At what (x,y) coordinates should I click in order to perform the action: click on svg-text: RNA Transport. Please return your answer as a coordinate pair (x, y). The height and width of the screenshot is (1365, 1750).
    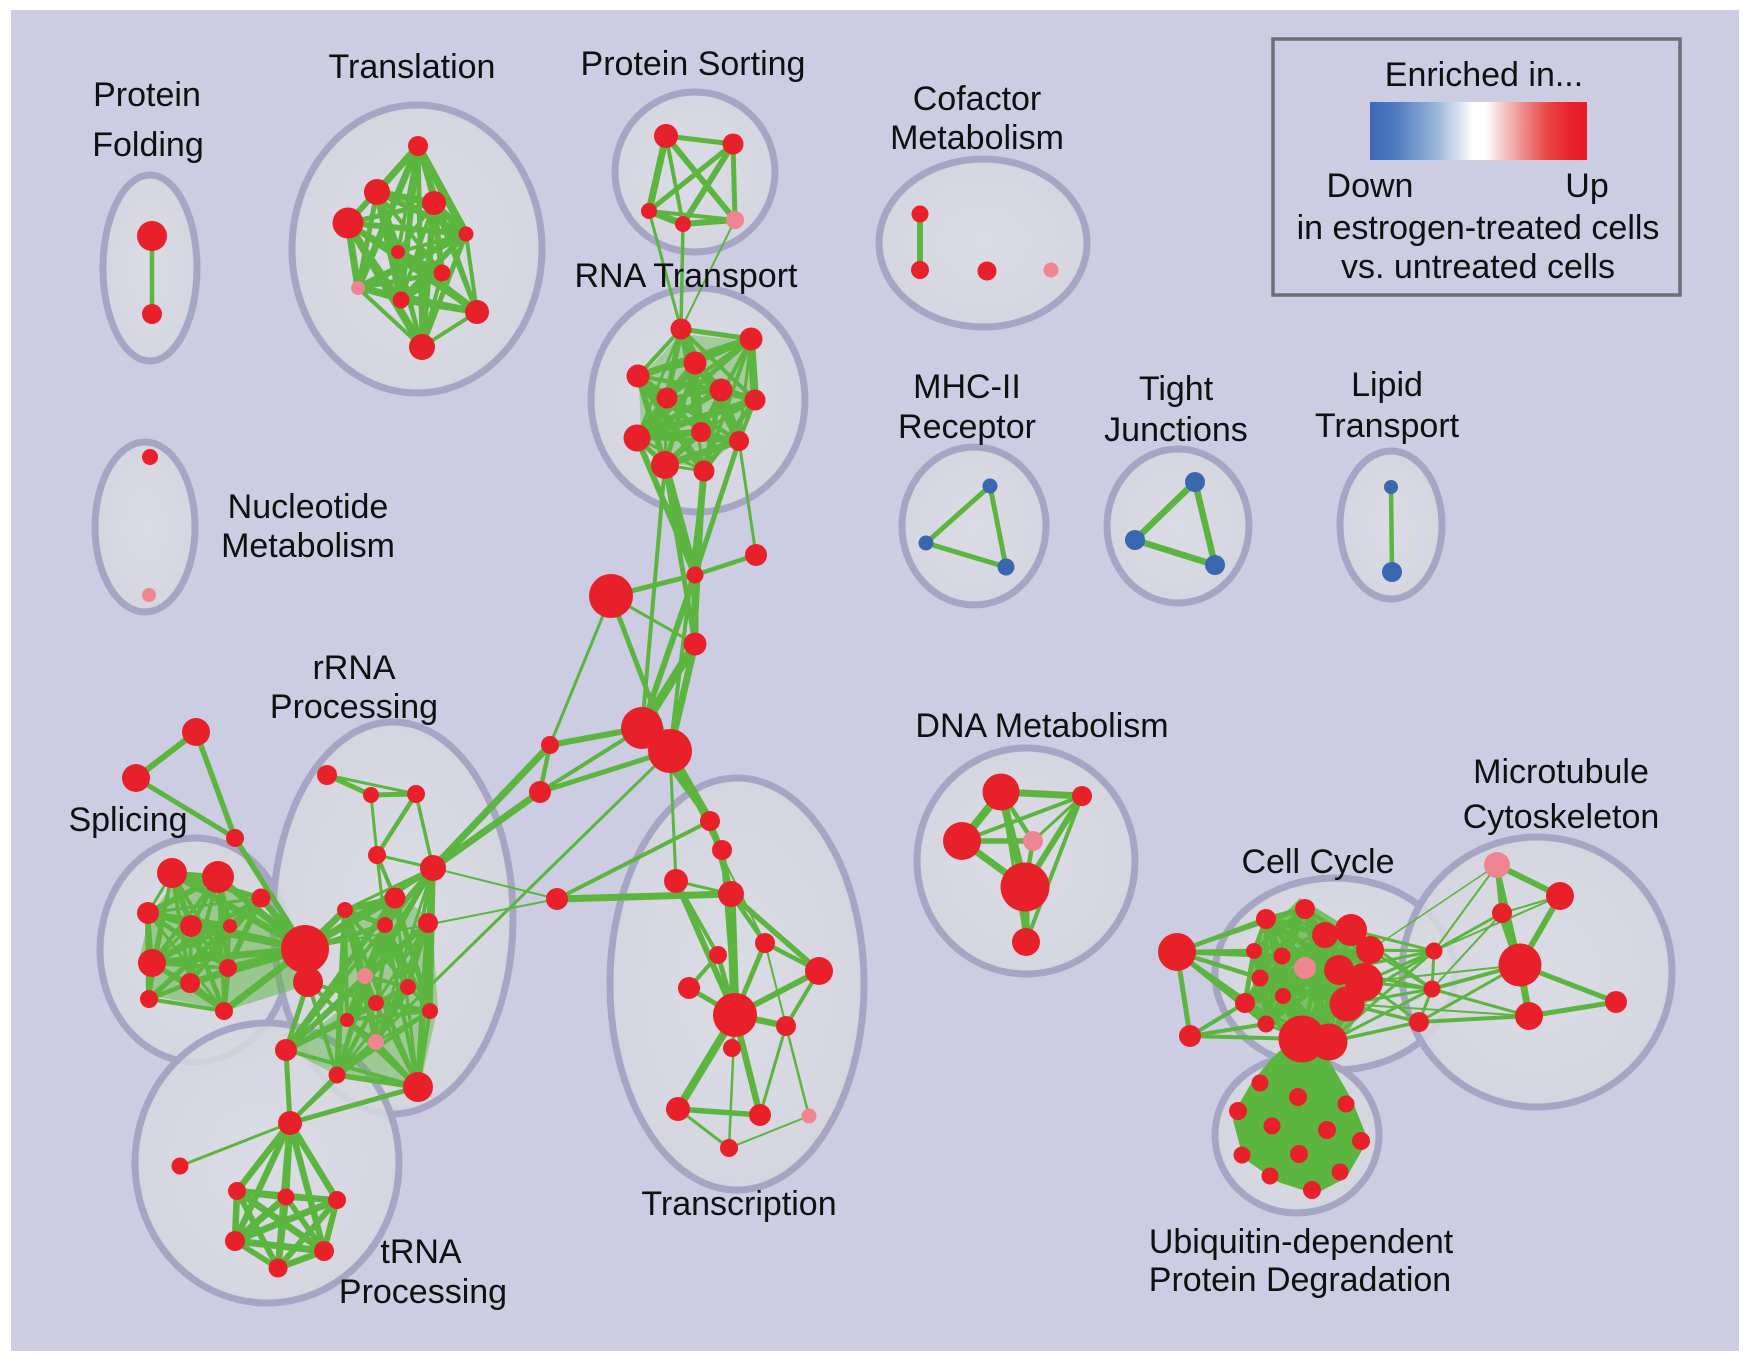
    Looking at the image, I should click on (687, 276).